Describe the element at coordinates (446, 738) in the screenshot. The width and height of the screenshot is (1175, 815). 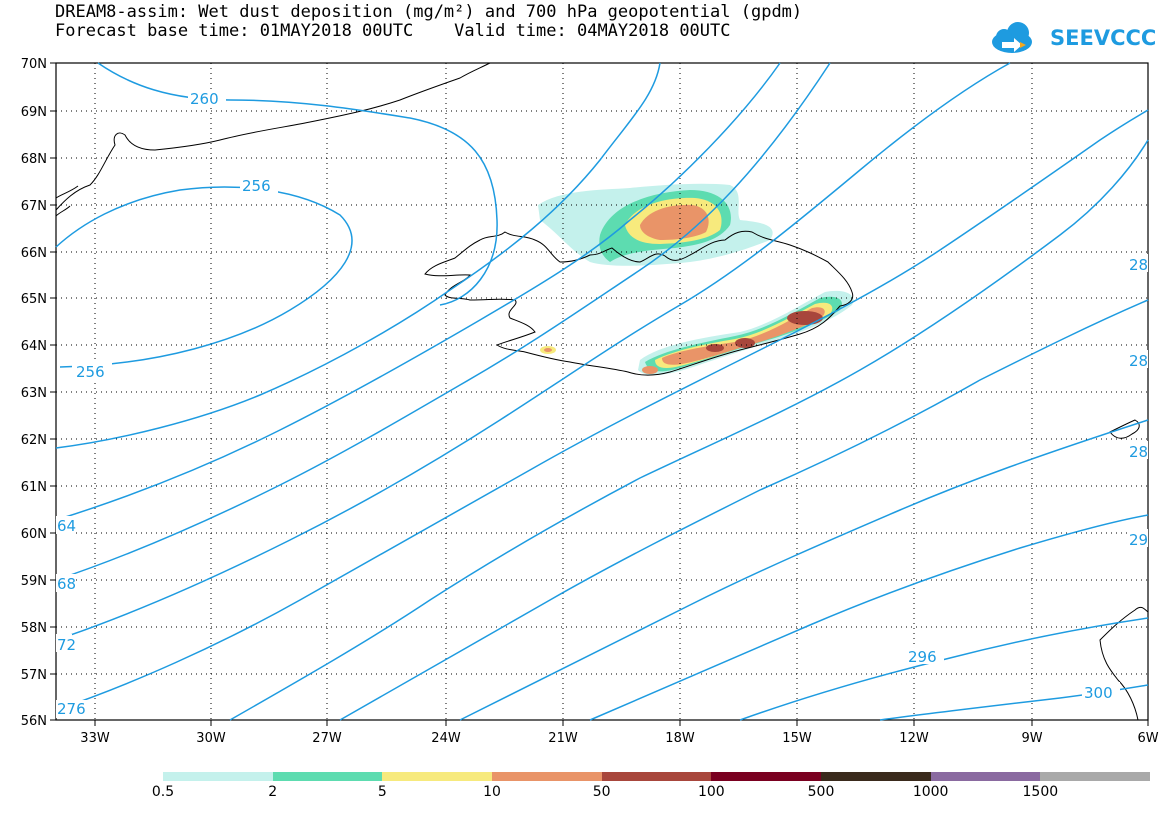
I see `lon-label: 24W` at that location.